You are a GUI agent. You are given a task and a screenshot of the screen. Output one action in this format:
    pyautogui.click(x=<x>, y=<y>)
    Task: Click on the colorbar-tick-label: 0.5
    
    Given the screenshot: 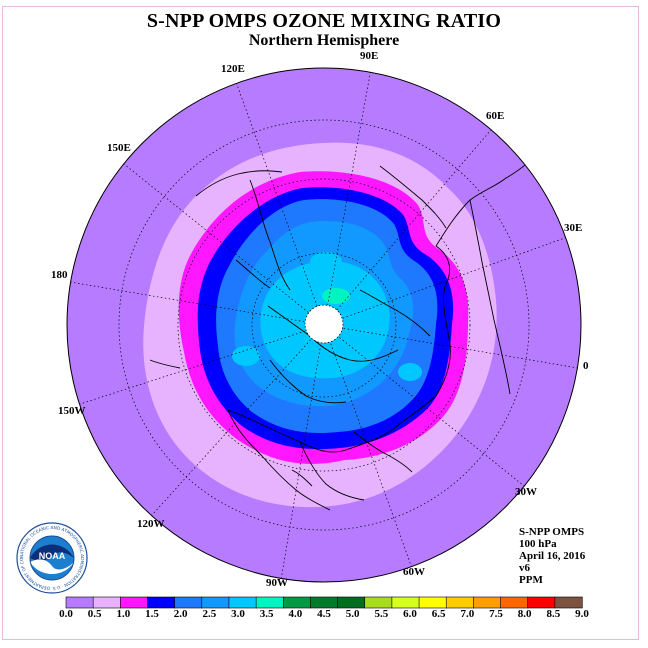 What is the action you would take?
    pyautogui.click(x=94, y=614)
    